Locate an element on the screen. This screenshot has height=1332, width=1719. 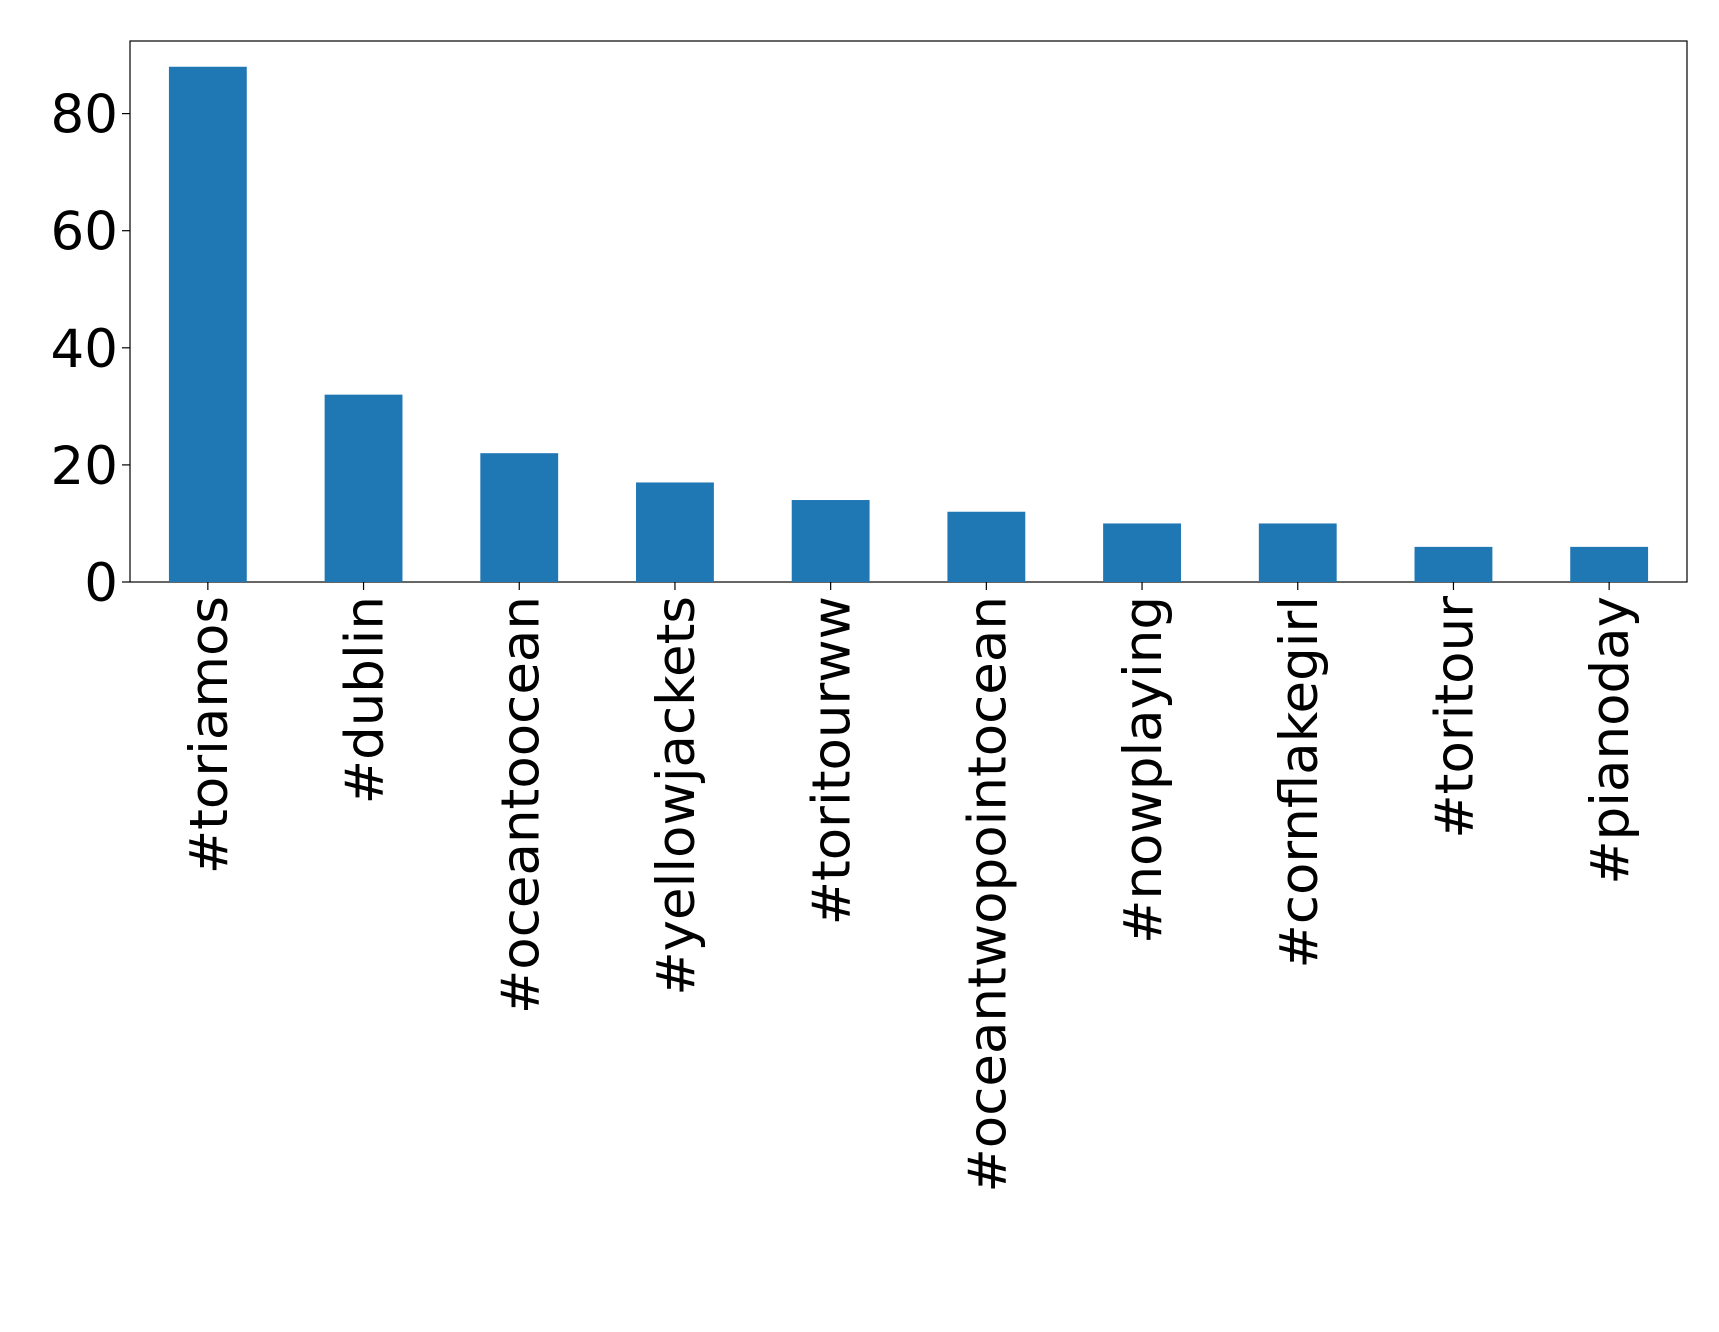
y-tick-label: 80 is located at coordinates (84, 115).